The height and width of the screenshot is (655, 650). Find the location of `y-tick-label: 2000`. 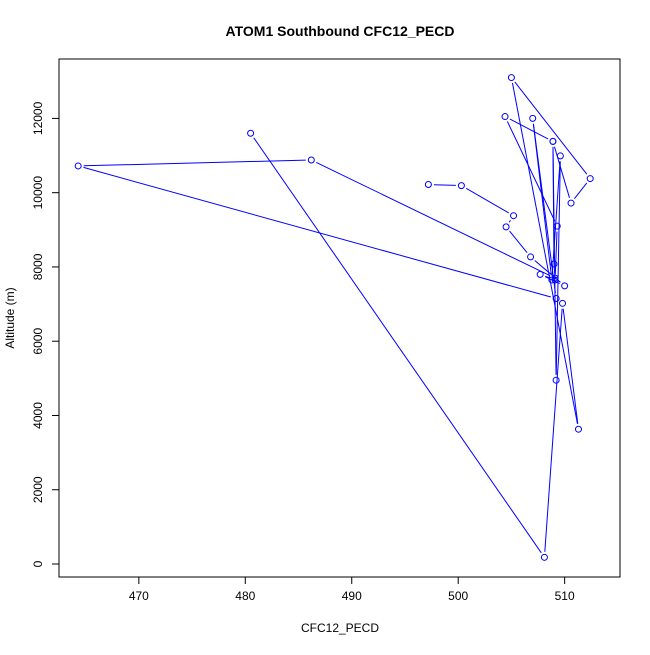

y-tick-label: 2000 is located at coordinates (38, 489).